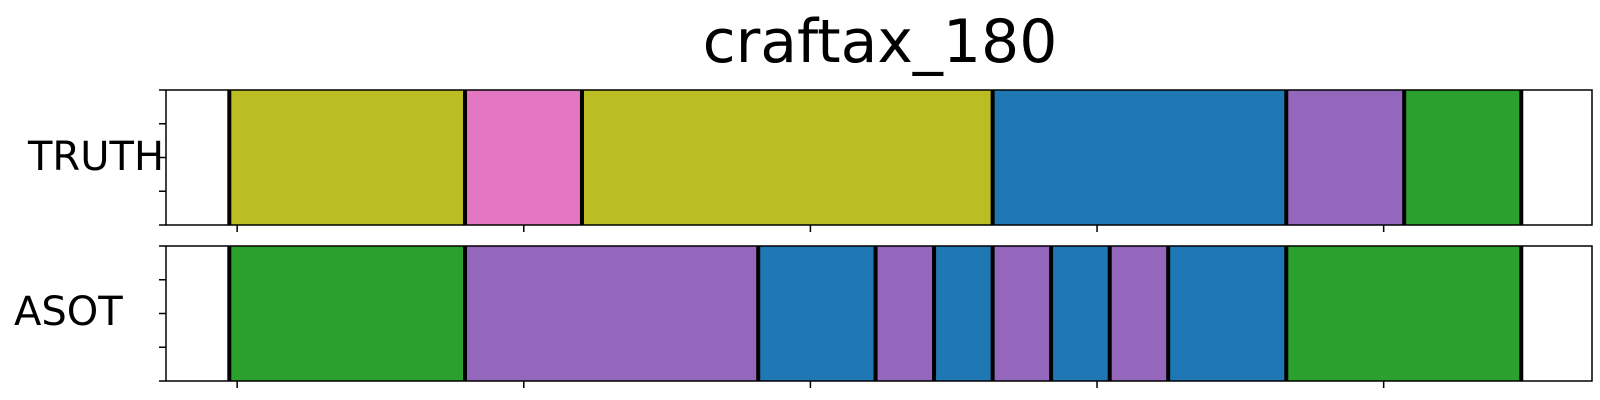 The width and height of the screenshot is (1600, 400). Describe the element at coordinates (95, 157) in the screenshot. I see `row-label-truth: TRUTH` at that location.